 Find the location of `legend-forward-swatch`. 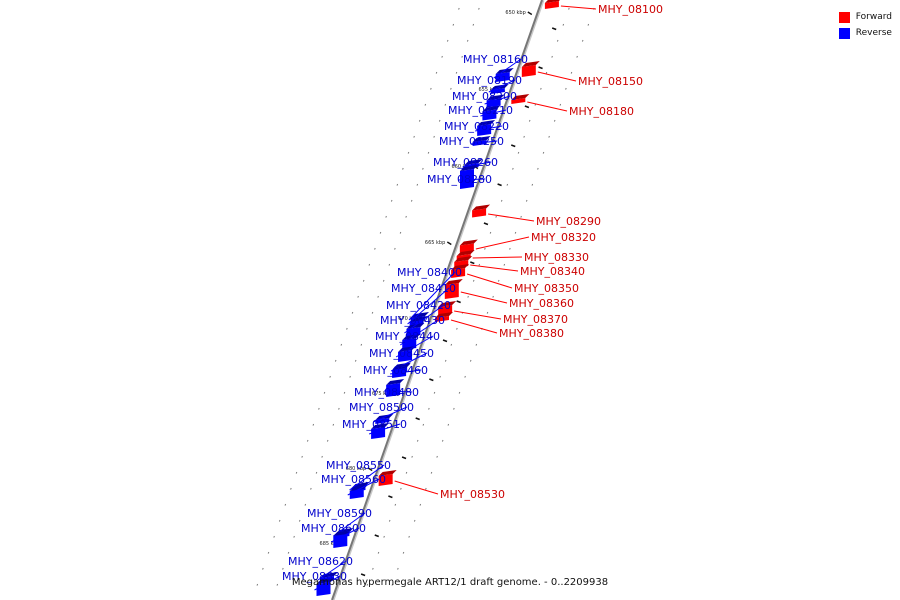

legend-forward-swatch is located at coordinates (844, 17).